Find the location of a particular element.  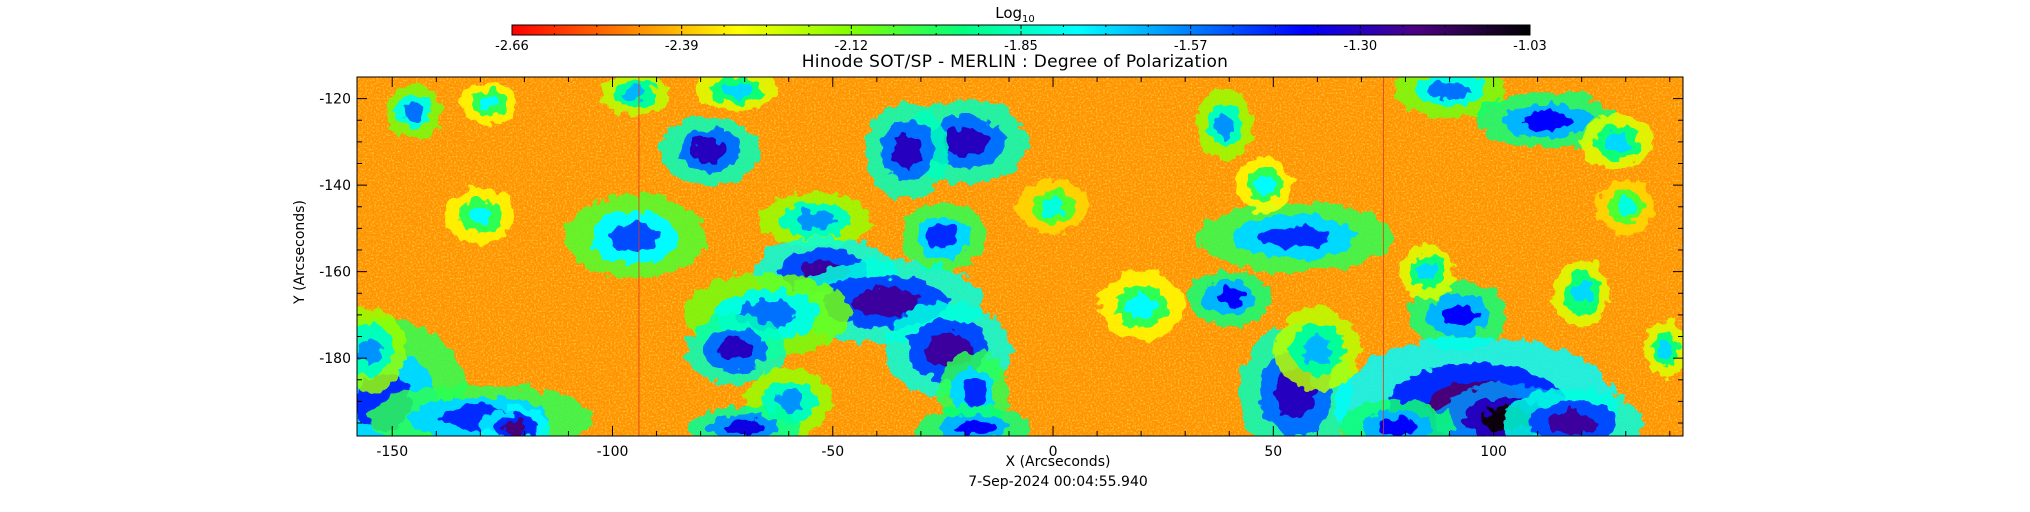

y-tick-label: -180 is located at coordinates (335, 359).